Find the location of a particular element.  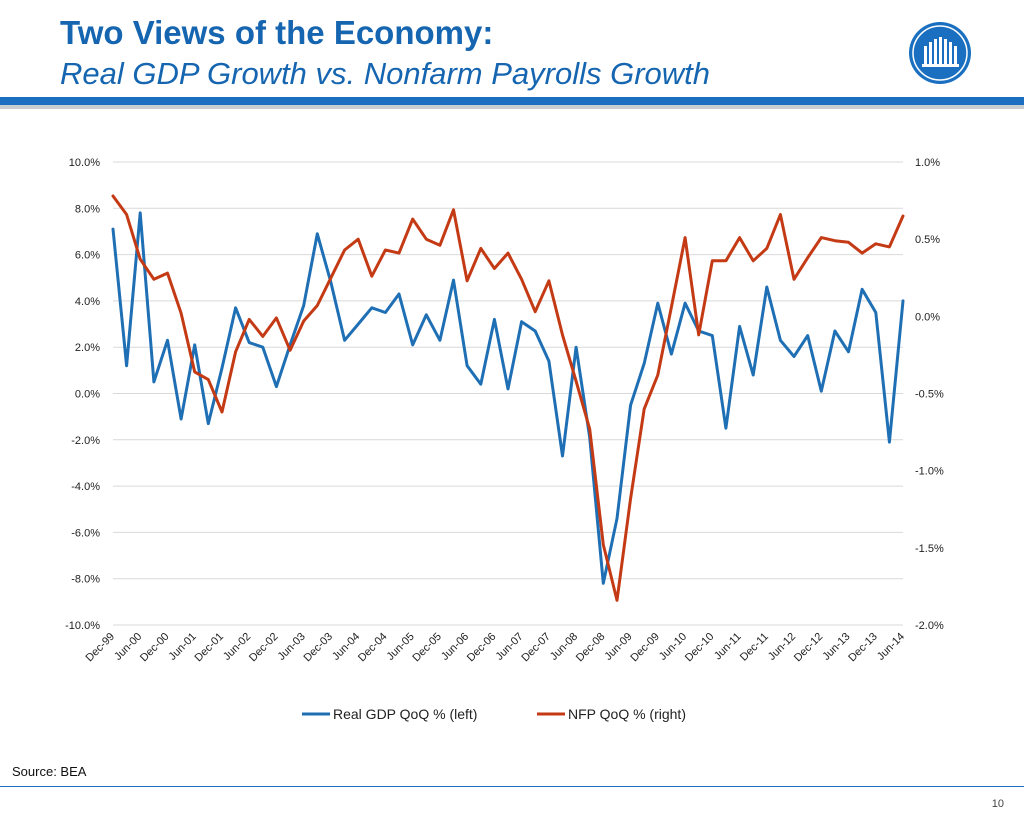

right-axis-tick-label: 0.0% is located at coordinates (927, 317).